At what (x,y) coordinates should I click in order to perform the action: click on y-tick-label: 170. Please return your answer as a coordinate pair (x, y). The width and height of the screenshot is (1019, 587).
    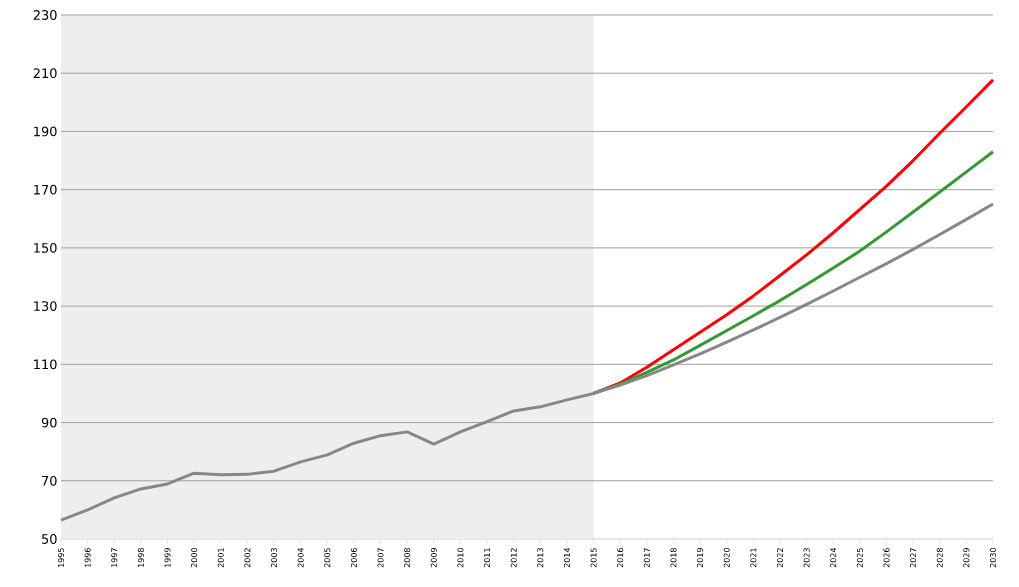
    Looking at the image, I should click on (45, 189).